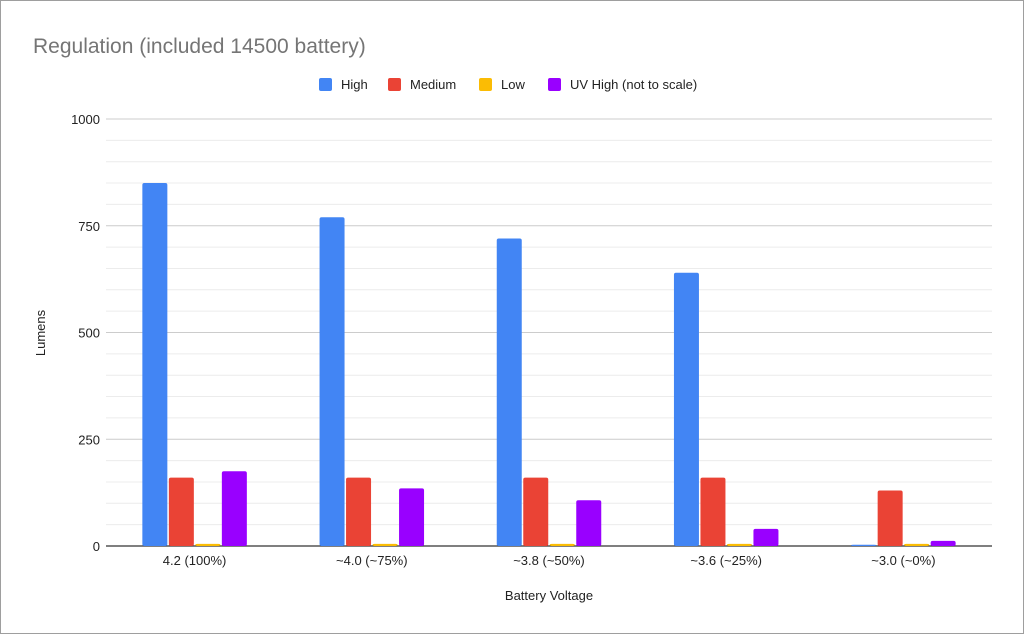 The height and width of the screenshot is (638, 1024). Describe the element at coordinates (96, 546) in the screenshot. I see `y-tick-label: 0` at that location.